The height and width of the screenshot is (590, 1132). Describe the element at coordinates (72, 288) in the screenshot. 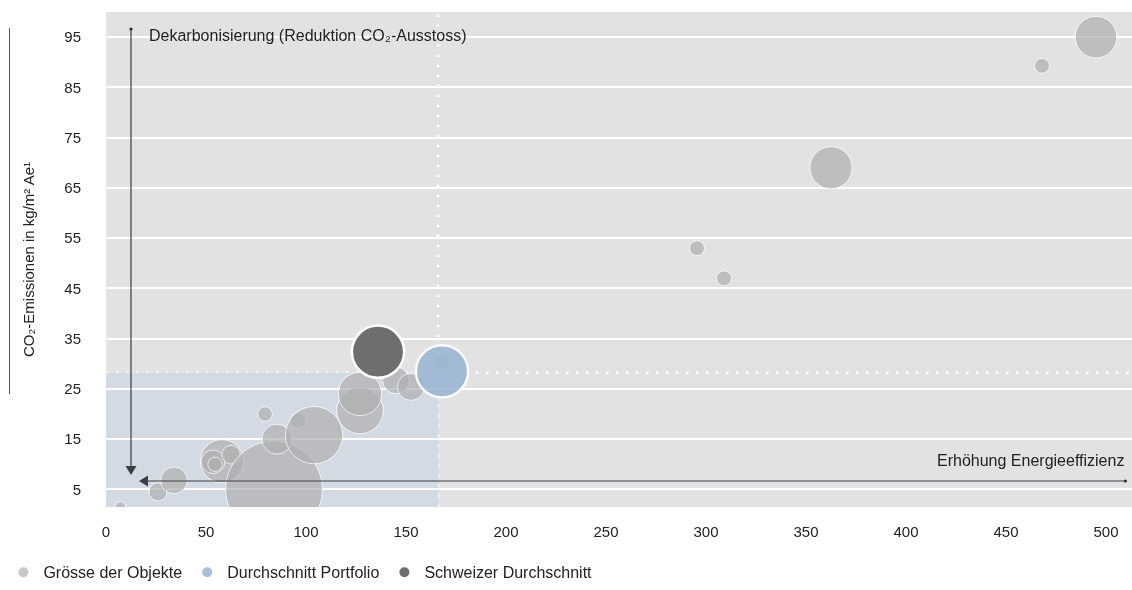

I see `y-tick-label: 45` at that location.